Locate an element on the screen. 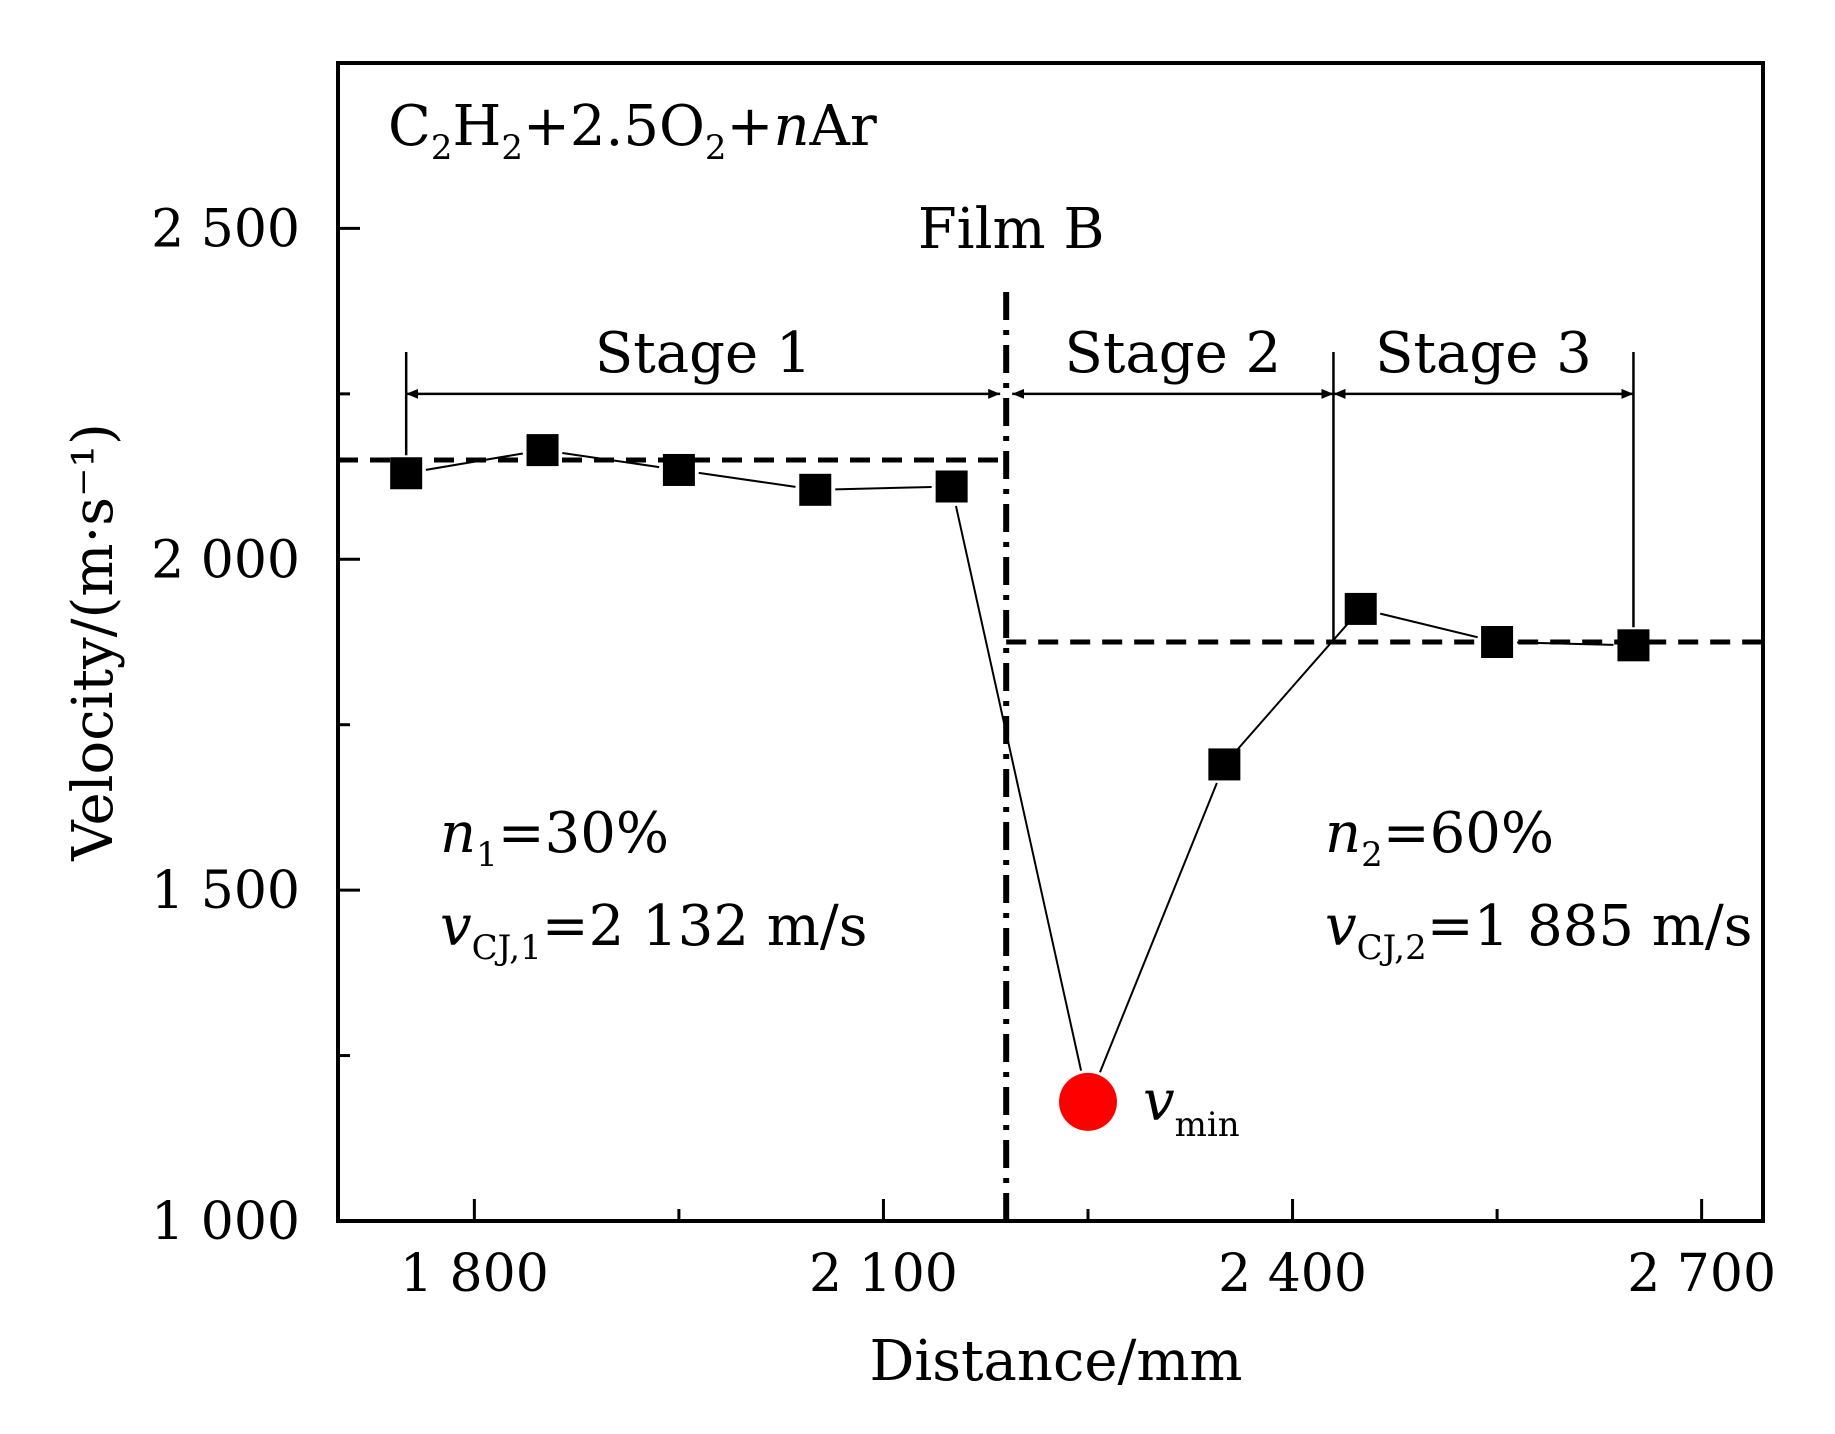  label-rest: =1 885 m/s is located at coordinates (1590, 926).